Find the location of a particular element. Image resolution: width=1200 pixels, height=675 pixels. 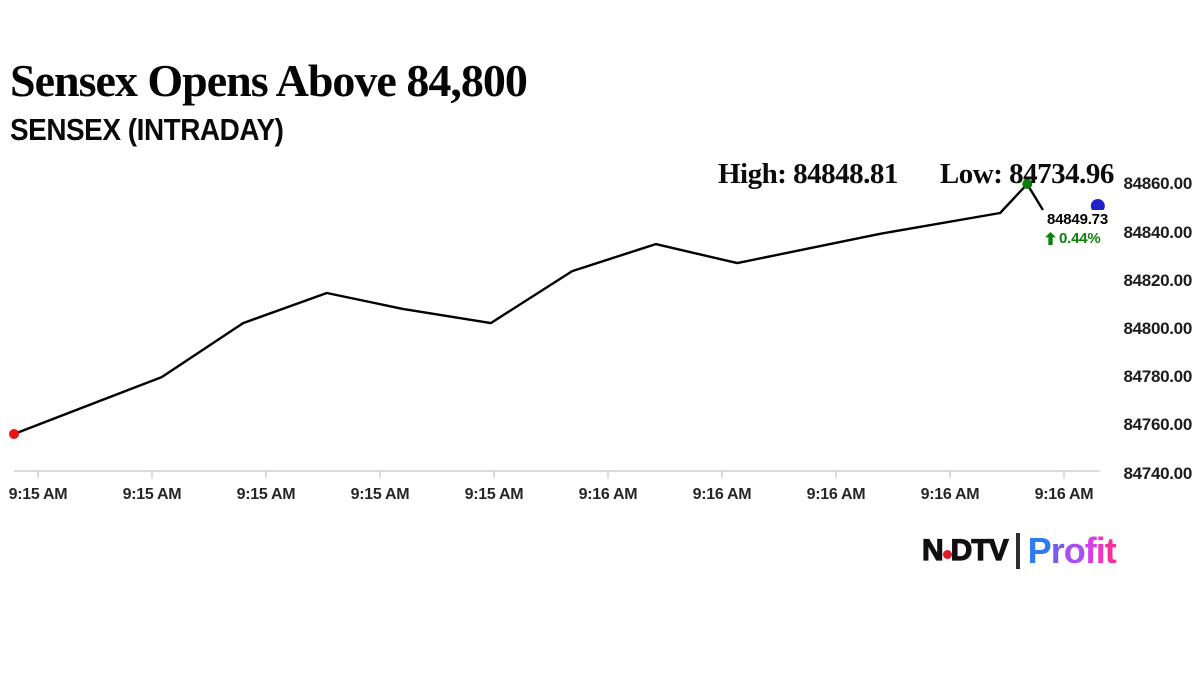

price-change-row: 0.44% is located at coordinates (1077, 238).